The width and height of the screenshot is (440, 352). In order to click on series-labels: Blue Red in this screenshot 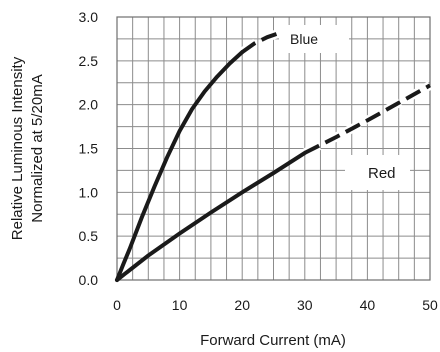, I will do `click(344, 107)`.